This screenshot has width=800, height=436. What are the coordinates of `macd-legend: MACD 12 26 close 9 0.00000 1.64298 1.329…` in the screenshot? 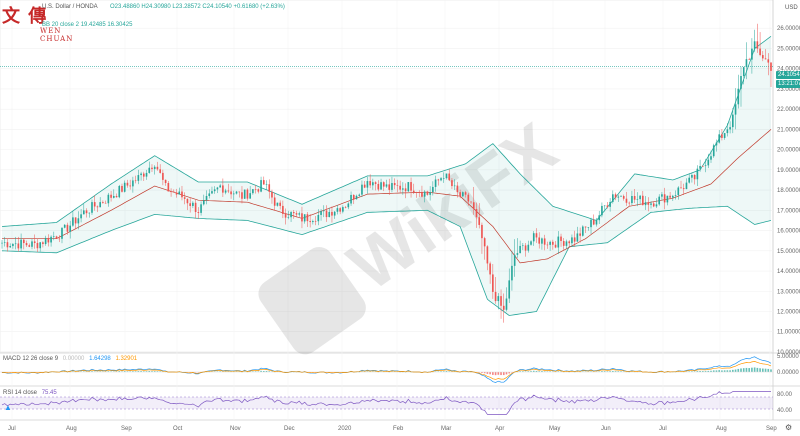 It's located at (71, 359).